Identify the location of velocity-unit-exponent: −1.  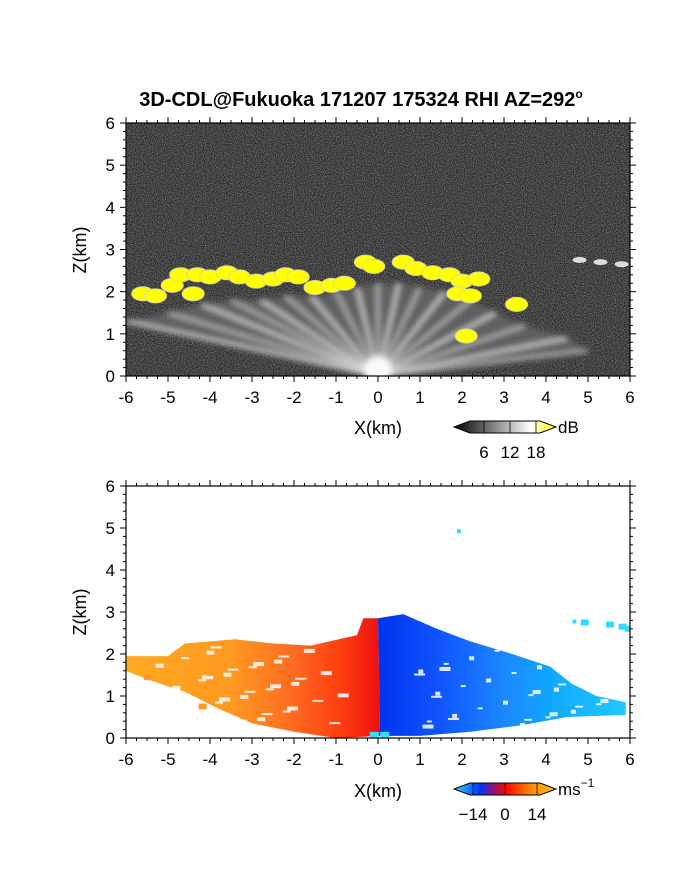
(588, 783).